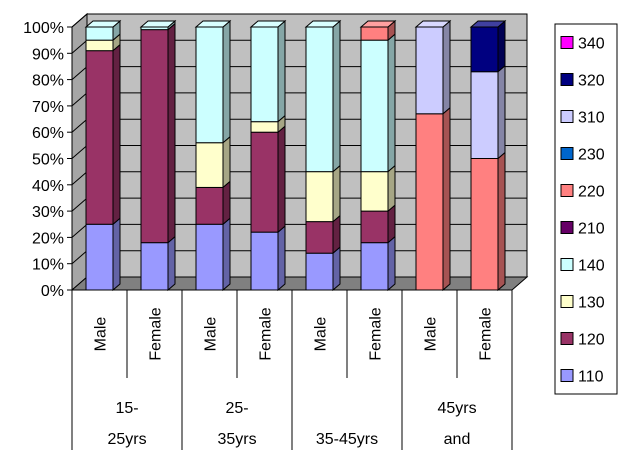 The width and height of the screenshot is (623, 450). Describe the element at coordinates (48, 160) in the screenshot. I see `y-axis: 0% 10% 20% 30% 40% 50% 60% 70% 80% 90% 100%` at that location.